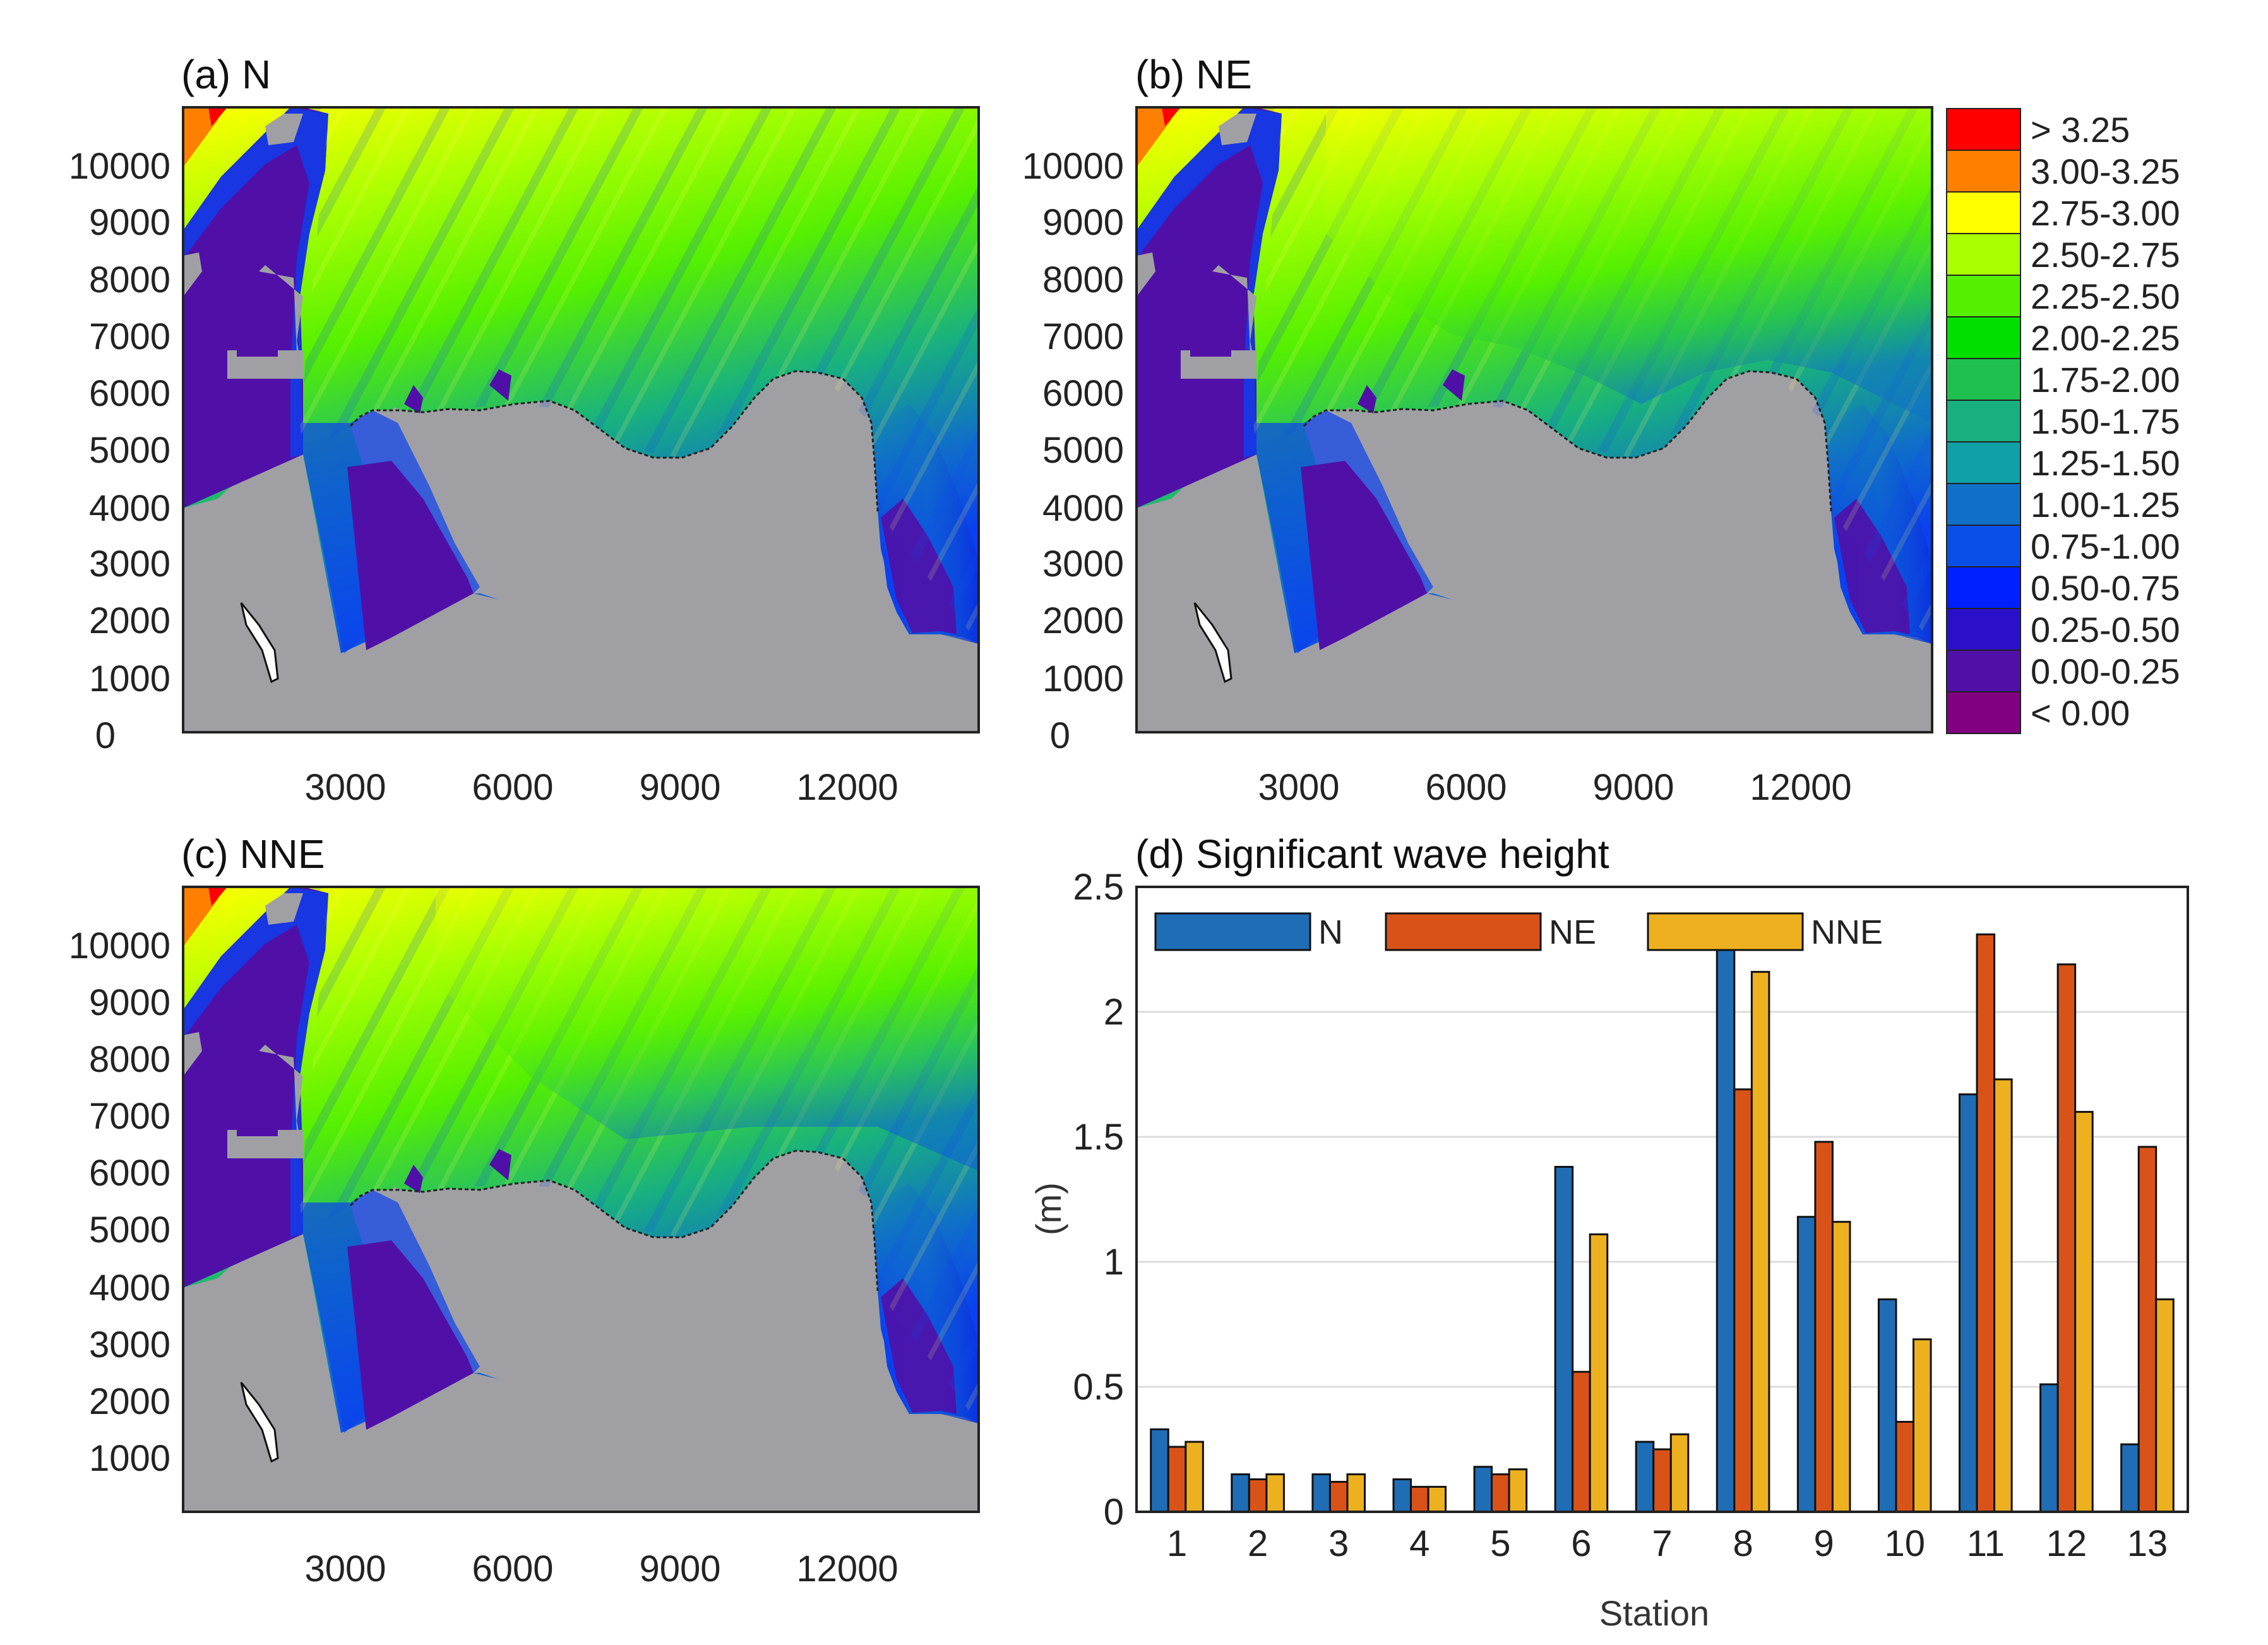 This screenshot has width=2268, height=1645. What do you see at coordinates (2105, 171) in the screenshot?
I see `colorbar-label: 3.00-3.25` at bounding box center [2105, 171].